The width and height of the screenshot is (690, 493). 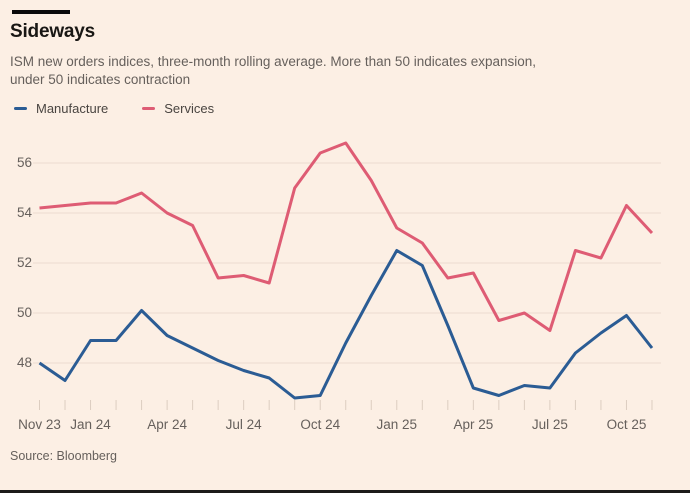 I want to click on legend-item-manufacture: Manufacture, so click(x=61, y=108).